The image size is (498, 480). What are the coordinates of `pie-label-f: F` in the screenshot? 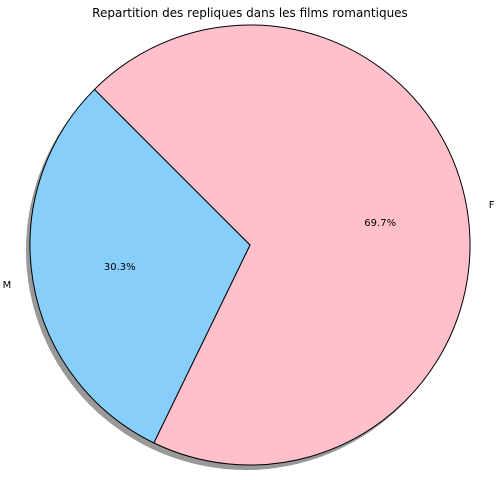 It's located at (492, 205).